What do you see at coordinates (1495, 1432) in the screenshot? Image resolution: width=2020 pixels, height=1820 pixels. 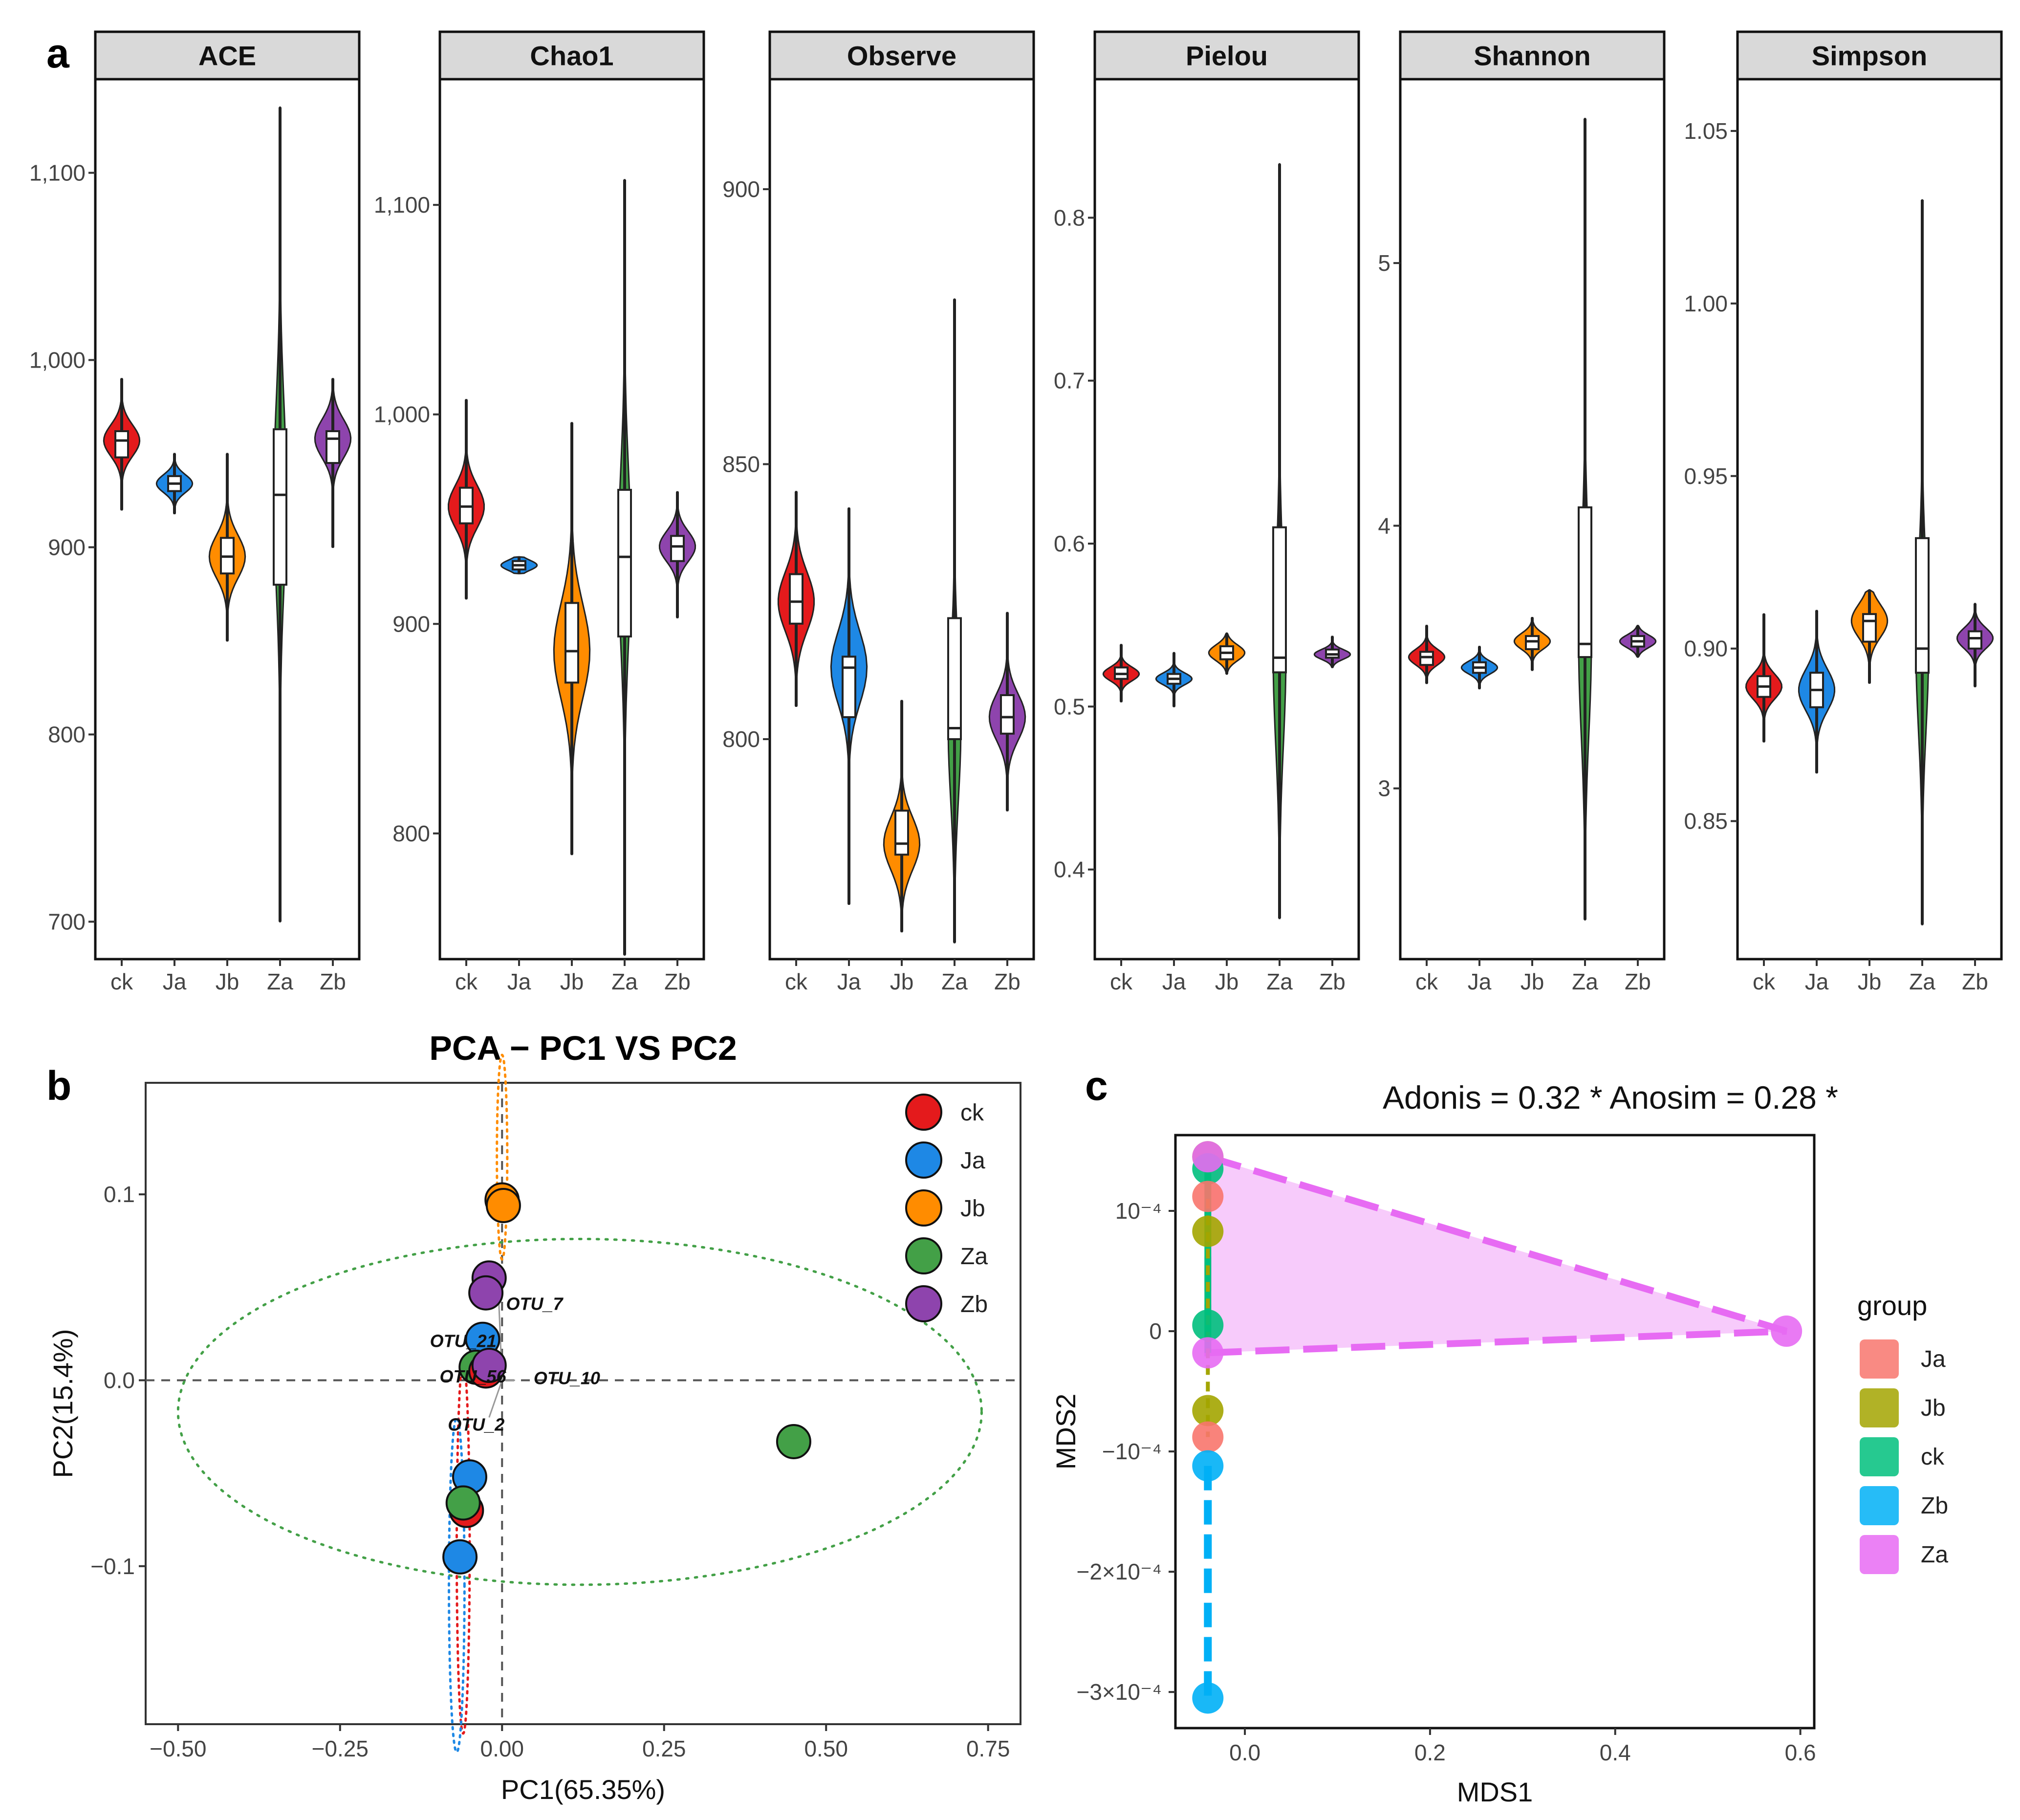 I see `nmds-frame` at bounding box center [1495, 1432].